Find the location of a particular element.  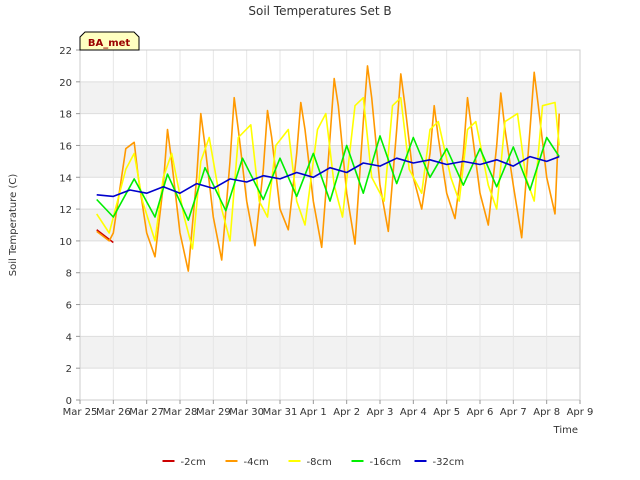

chart-title: Soil Temperatures Set B is located at coordinates (319, 11).